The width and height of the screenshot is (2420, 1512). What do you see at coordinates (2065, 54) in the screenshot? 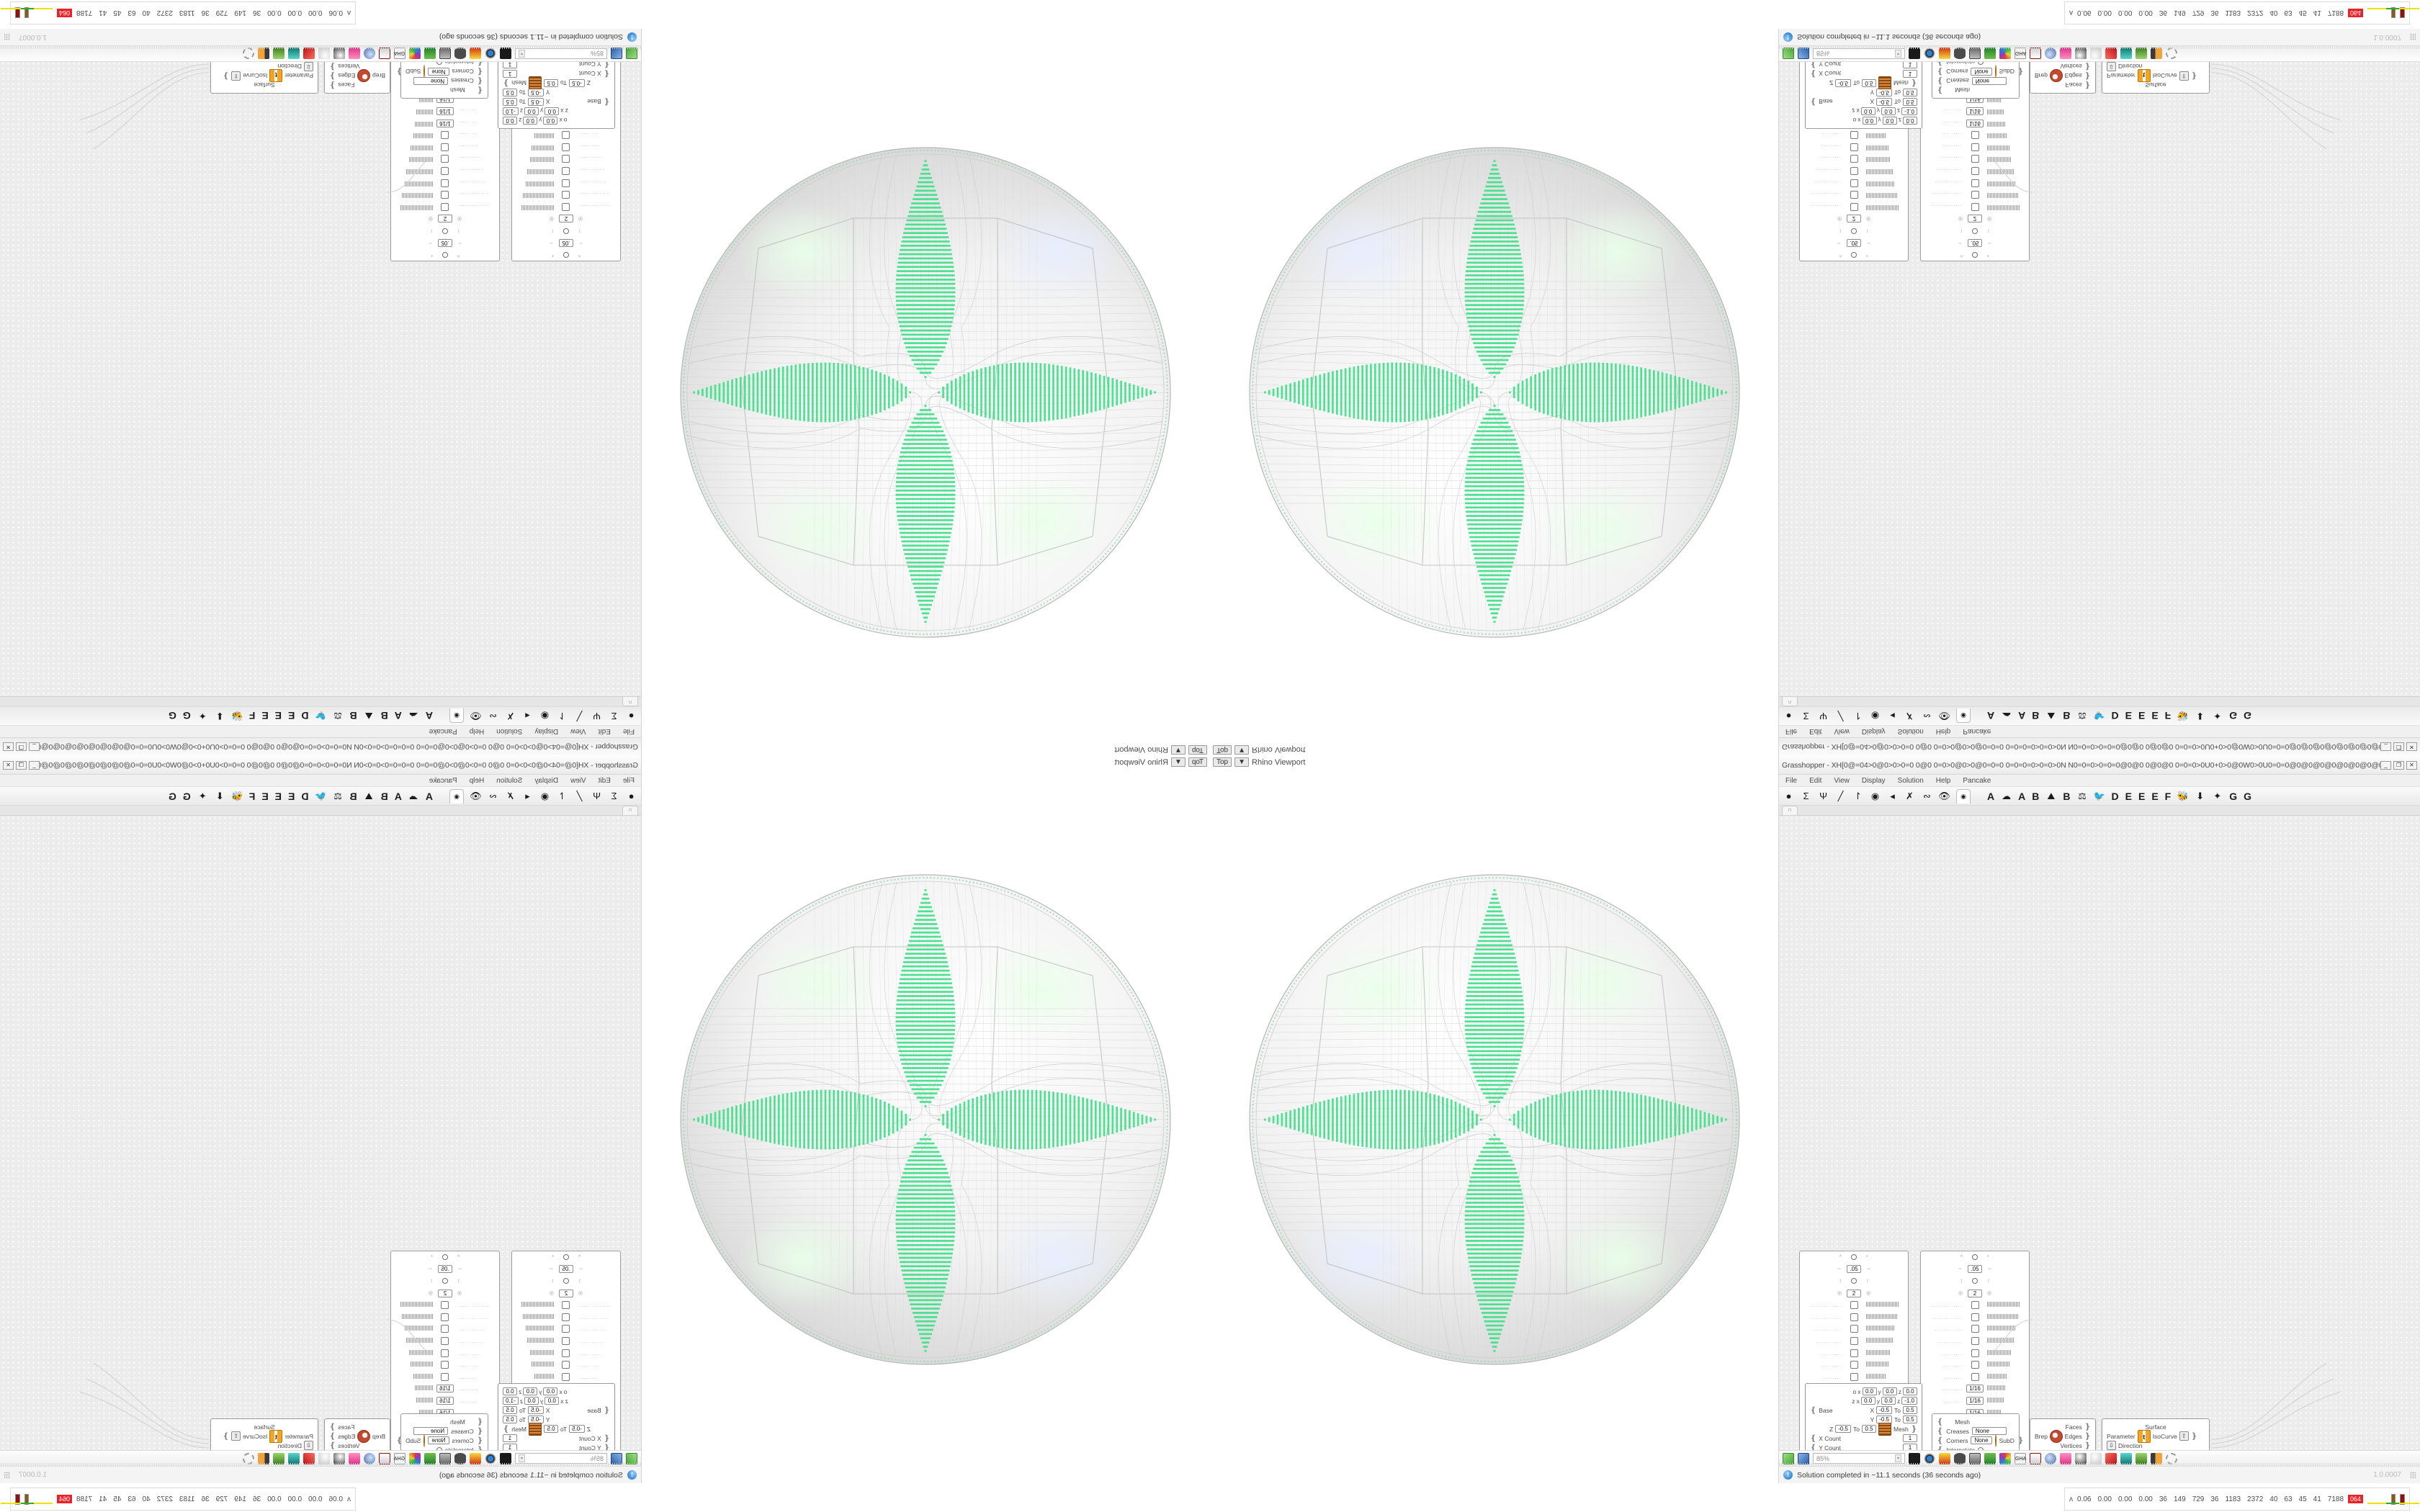
I see `pink-box-icon` at bounding box center [2065, 54].